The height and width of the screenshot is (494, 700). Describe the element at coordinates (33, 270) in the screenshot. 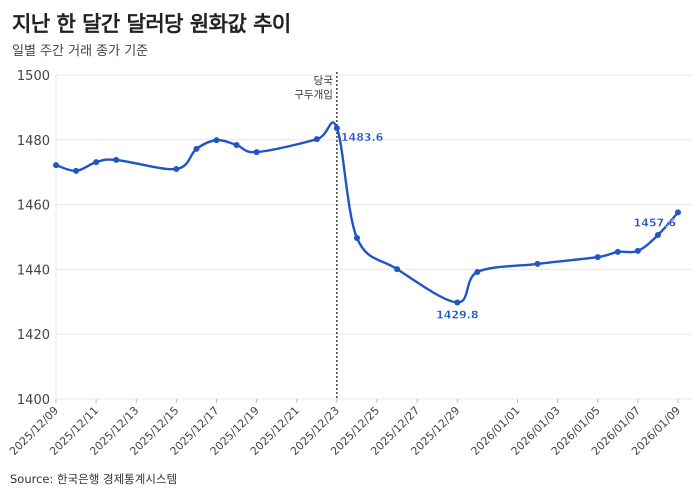

I see `y-tick-label: 1440` at that location.